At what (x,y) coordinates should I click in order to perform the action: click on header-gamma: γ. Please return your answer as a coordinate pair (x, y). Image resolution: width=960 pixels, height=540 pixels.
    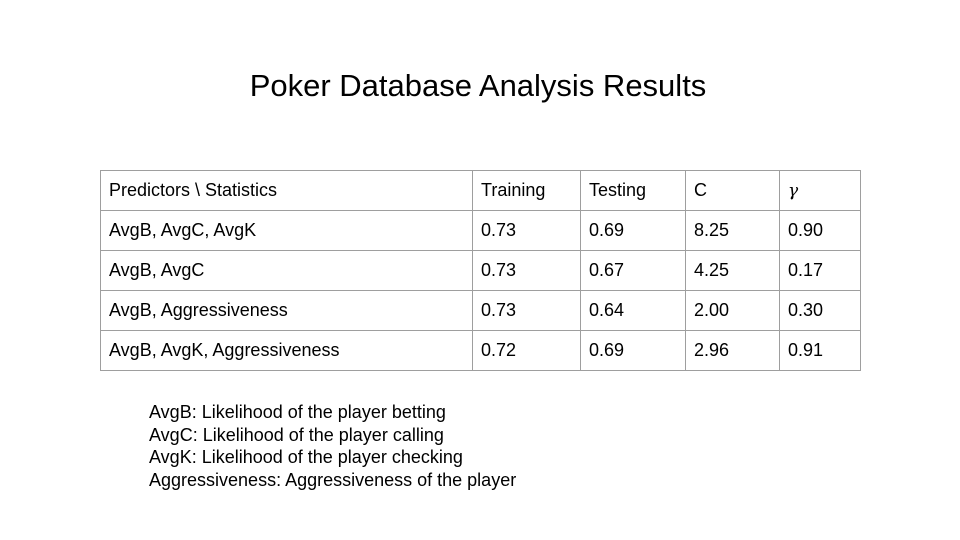
    Looking at the image, I should click on (820, 190).